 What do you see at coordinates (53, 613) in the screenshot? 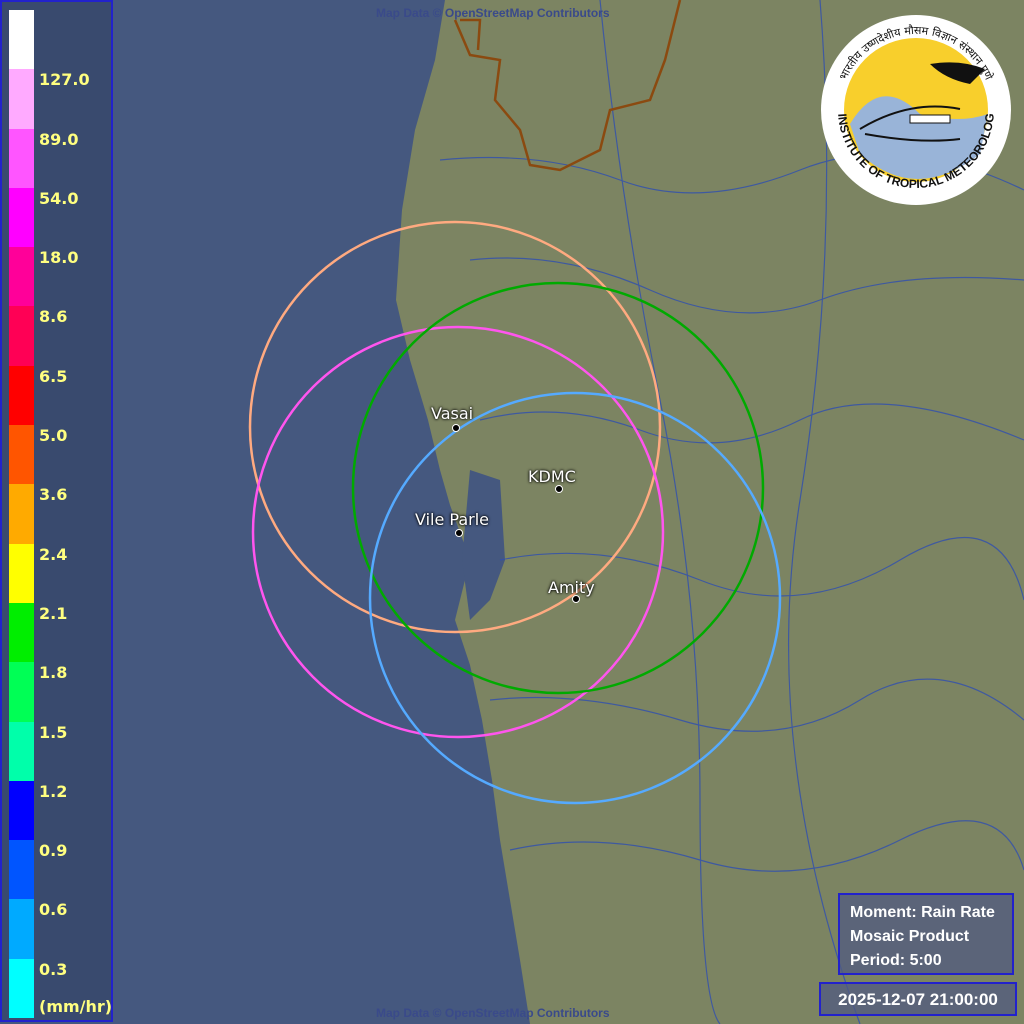
I see `legend-label: 2.1` at bounding box center [53, 613].